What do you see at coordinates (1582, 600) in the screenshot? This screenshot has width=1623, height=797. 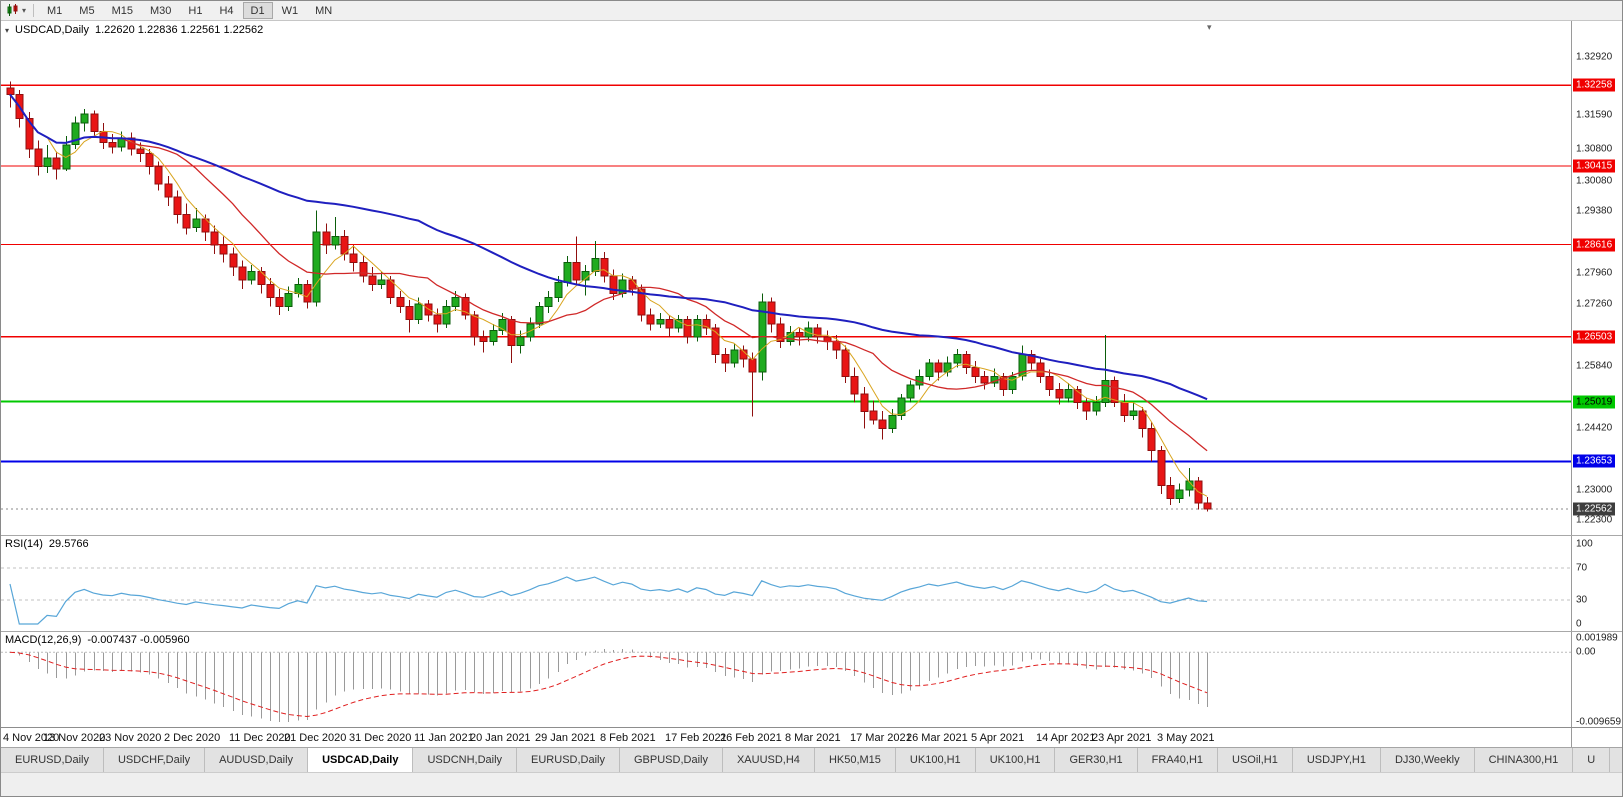 I see `rsi-axis-label: 30` at bounding box center [1582, 600].